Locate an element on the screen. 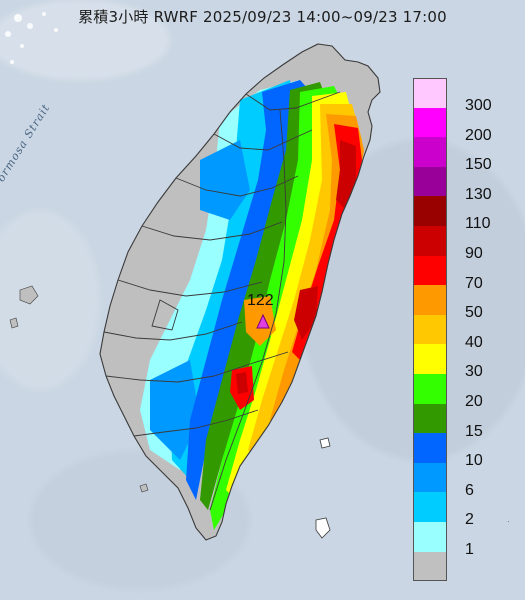  legend-label: 1 is located at coordinates (469, 549).